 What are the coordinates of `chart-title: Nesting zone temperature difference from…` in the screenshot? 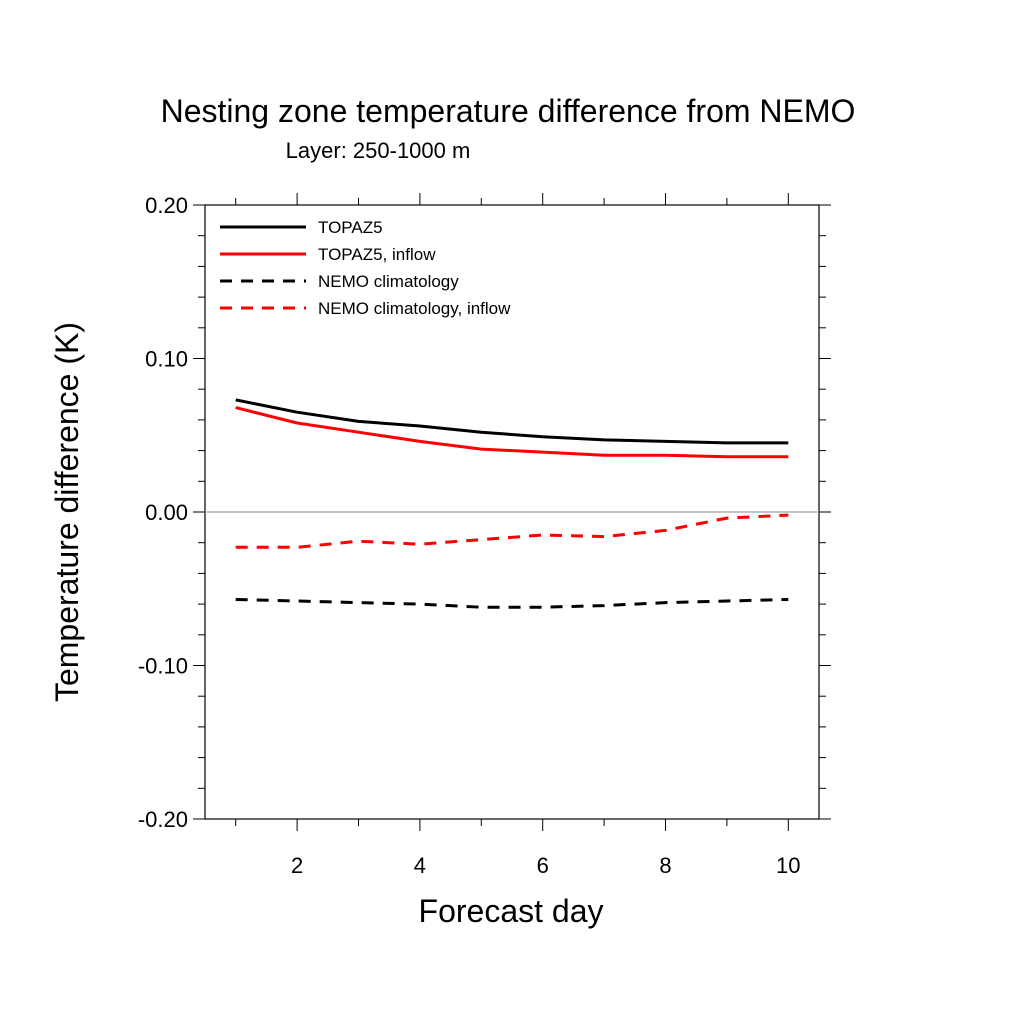 It's located at (508, 111).